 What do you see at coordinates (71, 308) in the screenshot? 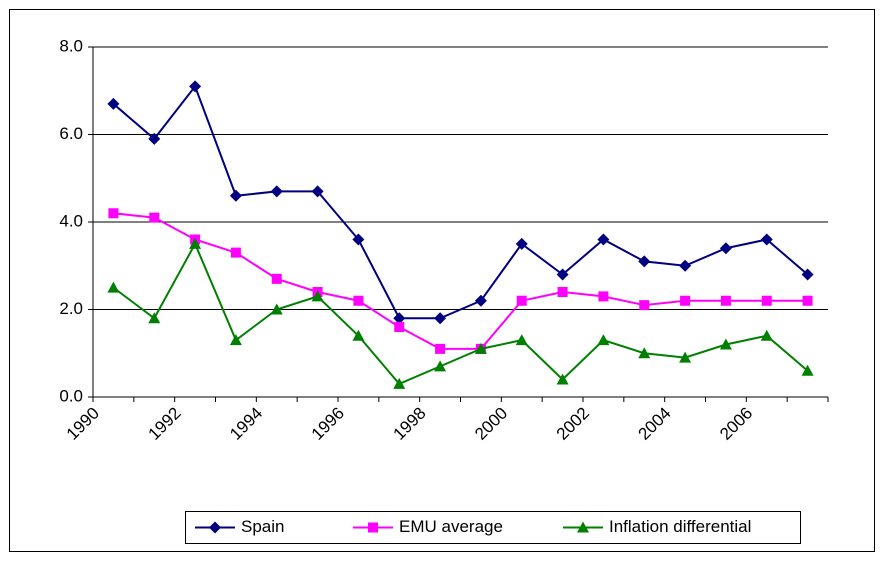
I see `y-tick-label: 2.0` at bounding box center [71, 308].